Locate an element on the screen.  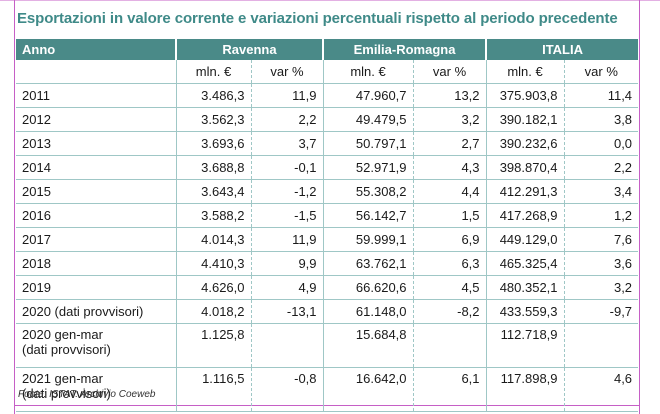
cell-value-mln: 3.486,3 is located at coordinates (213, 95).